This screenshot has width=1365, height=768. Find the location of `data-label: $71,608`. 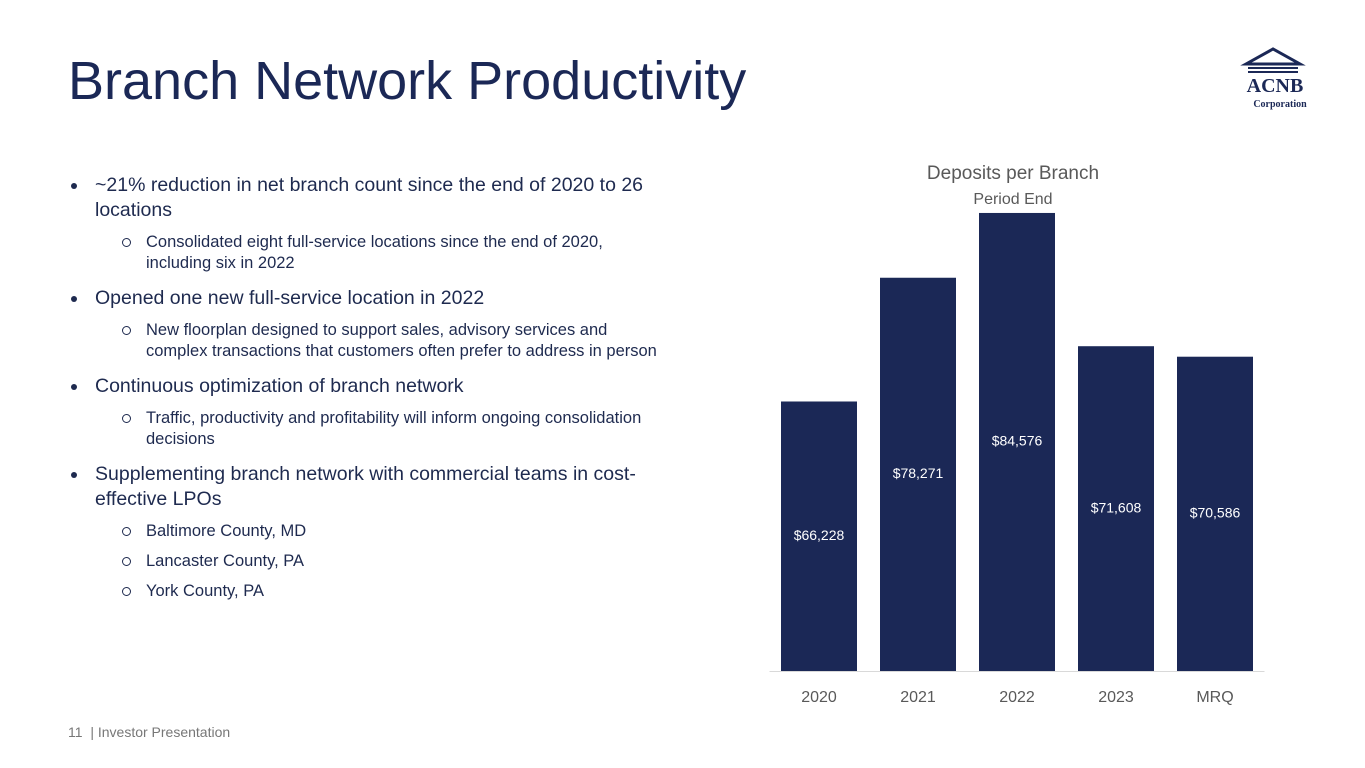

data-label: $71,608 is located at coordinates (1116, 507).